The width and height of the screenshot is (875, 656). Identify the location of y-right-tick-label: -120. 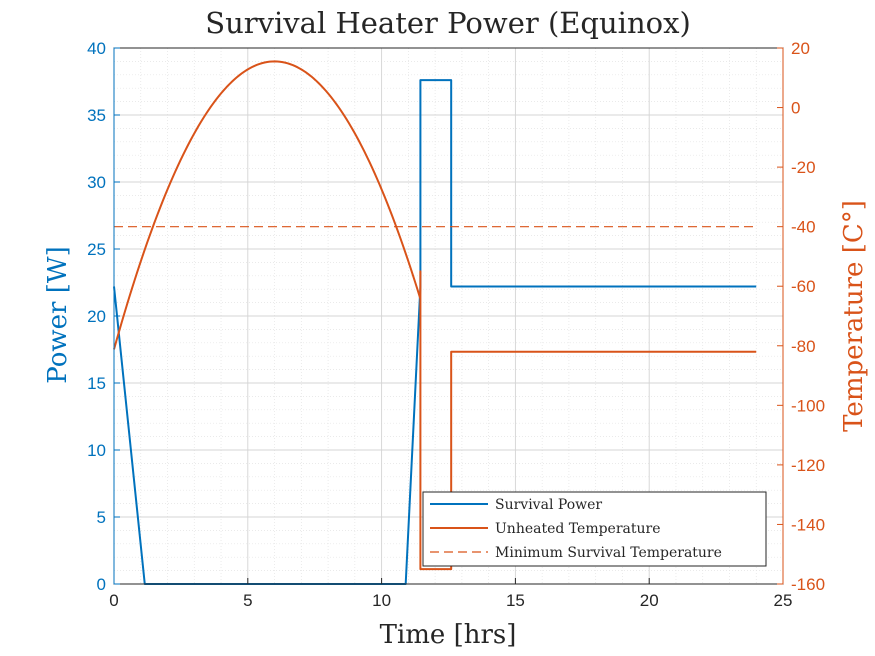
(808, 465).